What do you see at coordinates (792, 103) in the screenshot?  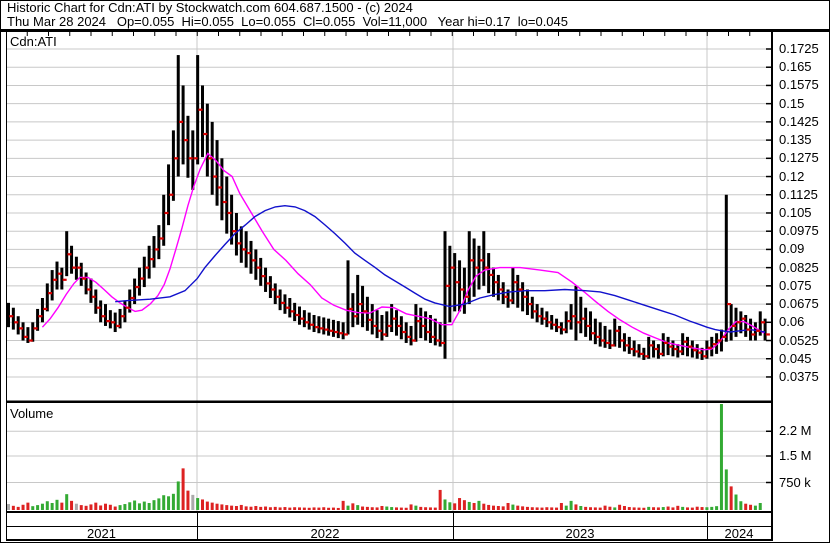 I see `price-tick-label: 0.15` at bounding box center [792, 103].